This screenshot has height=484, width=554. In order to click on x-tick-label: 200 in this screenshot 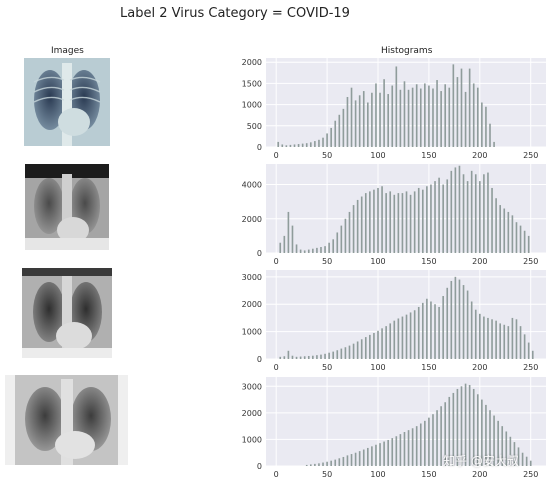, I will do `click(479, 367)`.